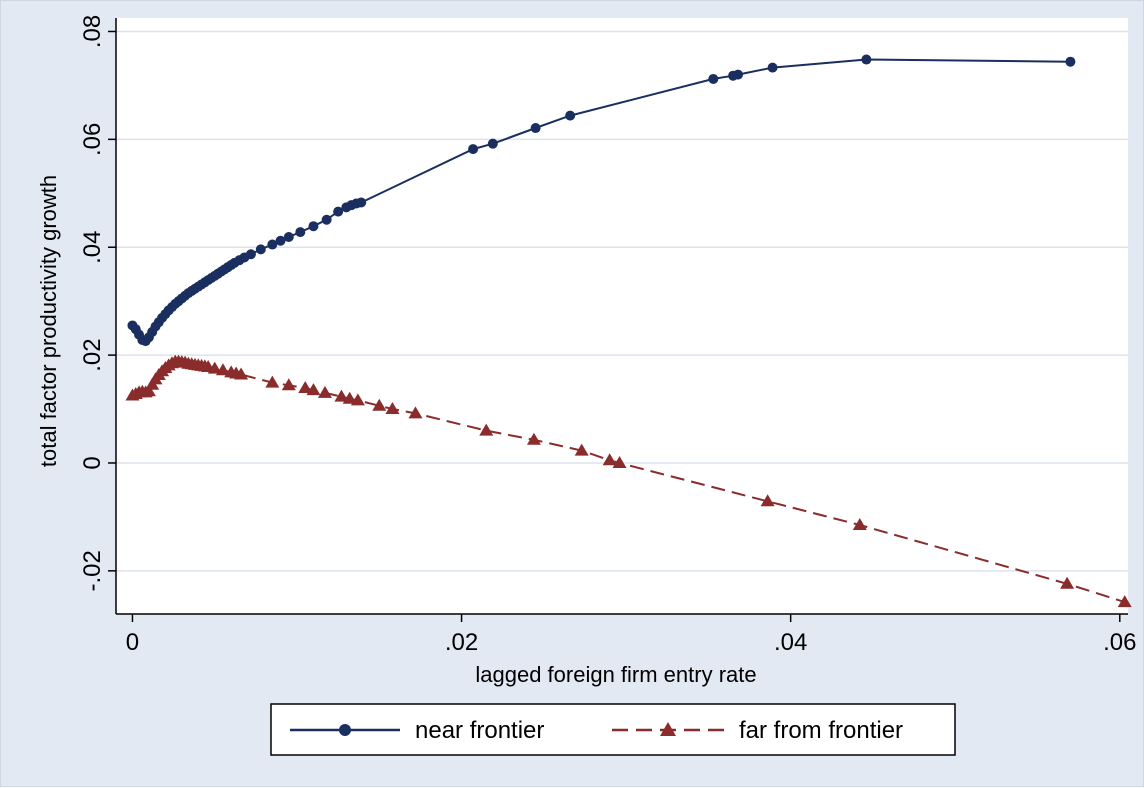  What do you see at coordinates (1119, 642) in the screenshot?
I see `x-tick-label: .06` at bounding box center [1119, 642].